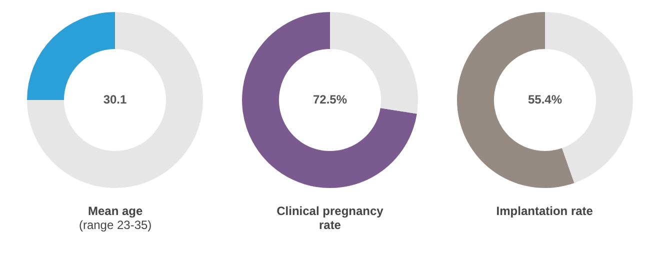 Image resolution: width=660 pixels, height=261 pixels. Describe the element at coordinates (545, 99) in the screenshot. I see `text: 55.4%` at that location.